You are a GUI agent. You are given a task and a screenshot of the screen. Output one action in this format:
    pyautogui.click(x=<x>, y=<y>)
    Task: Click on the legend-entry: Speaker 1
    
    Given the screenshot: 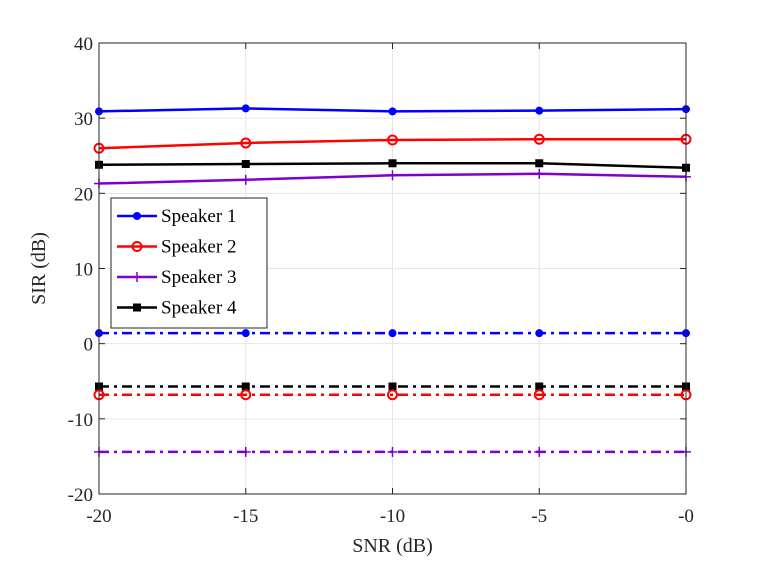 What is the action you would take?
    pyautogui.click(x=176, y=216)
    